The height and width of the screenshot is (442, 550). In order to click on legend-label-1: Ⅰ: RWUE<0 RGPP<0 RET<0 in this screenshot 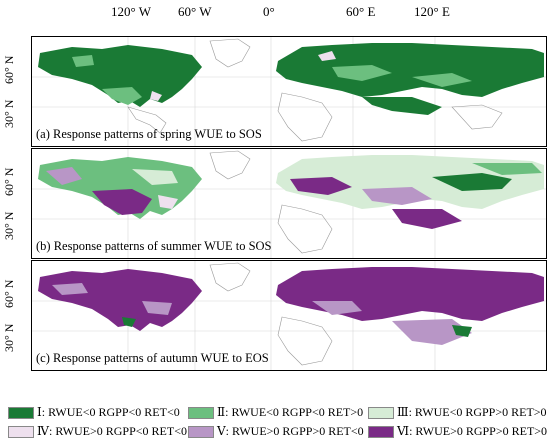, I will do `click(108, 412)`.